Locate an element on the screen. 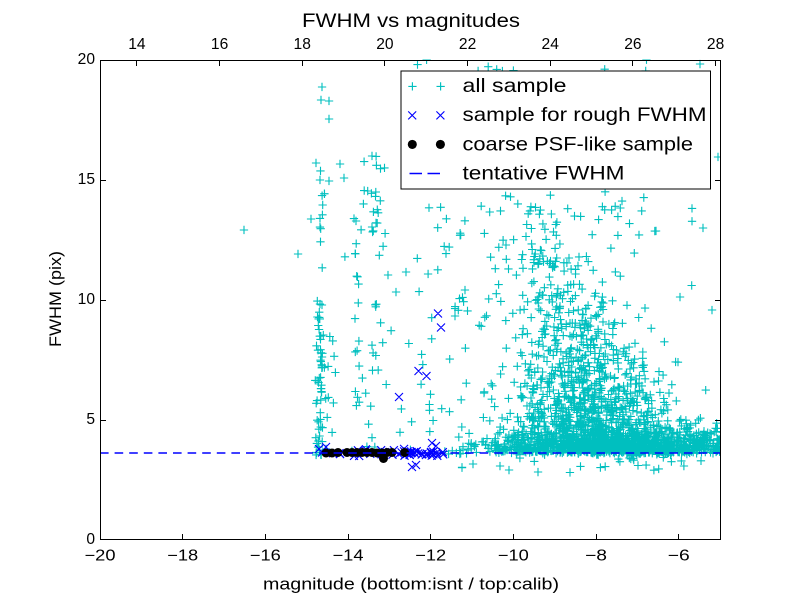  svg-text: 18 is located at coordinates (302, 44).